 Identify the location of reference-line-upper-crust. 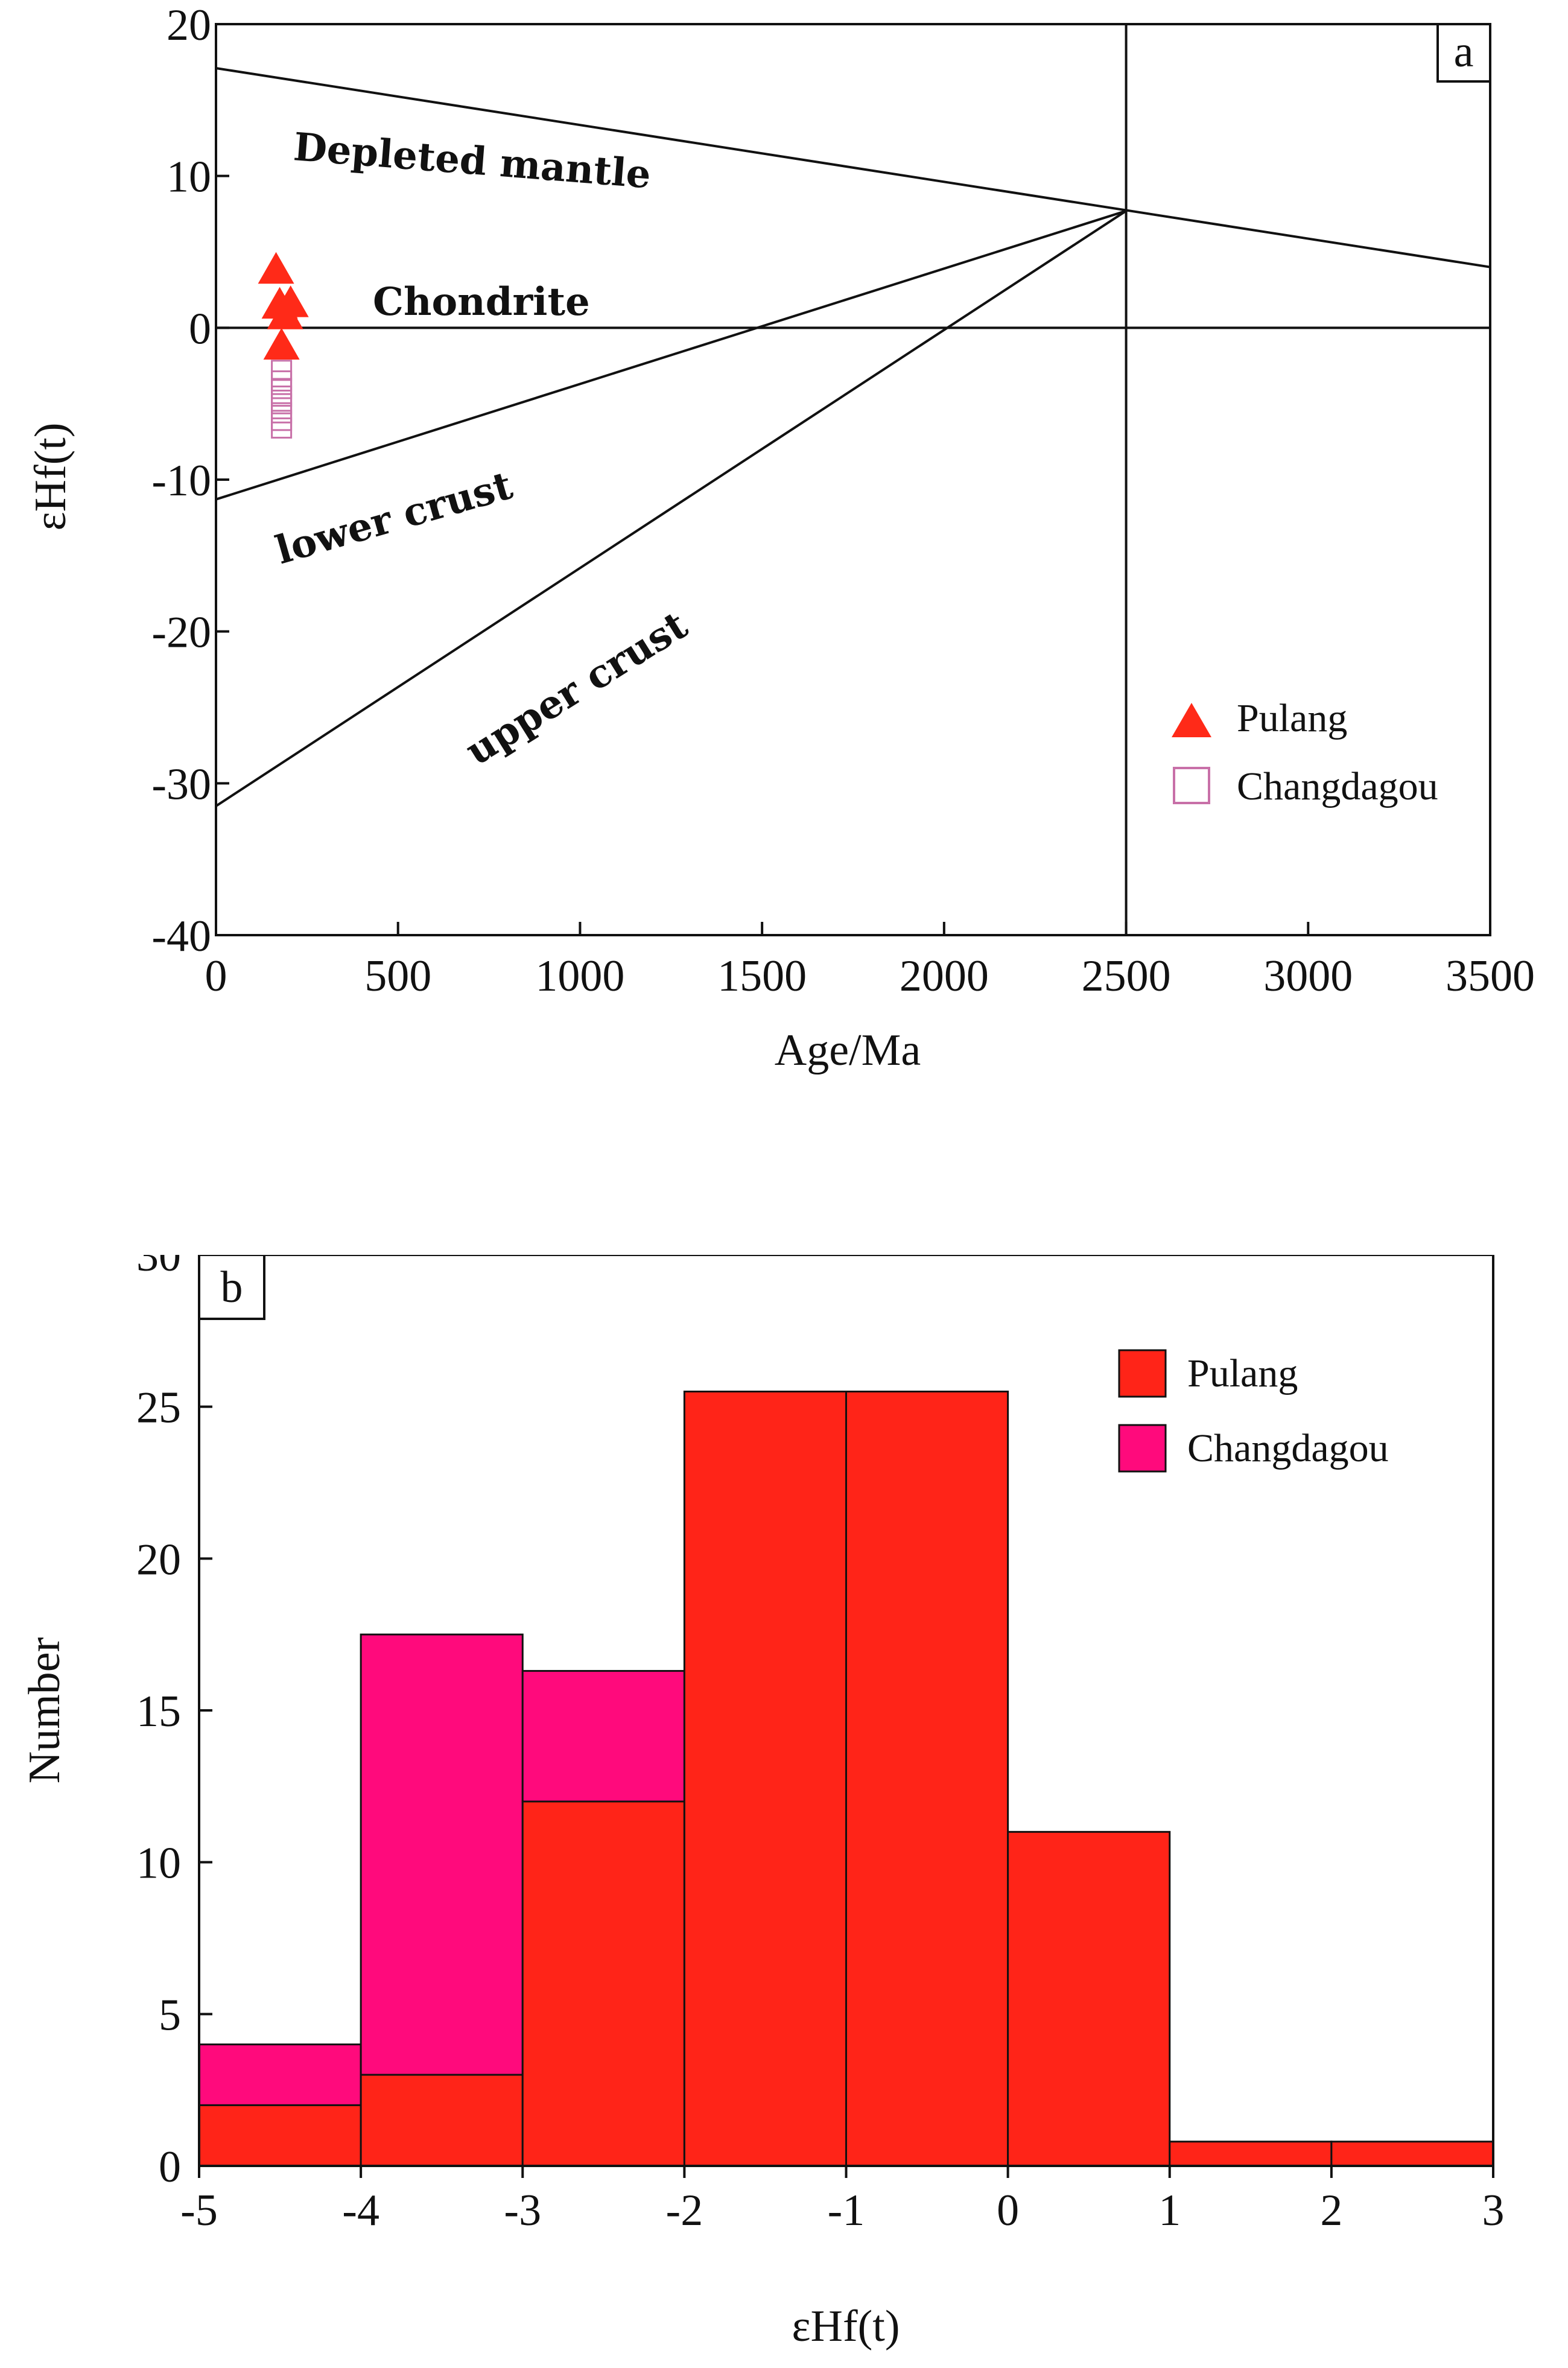
(671, 508).